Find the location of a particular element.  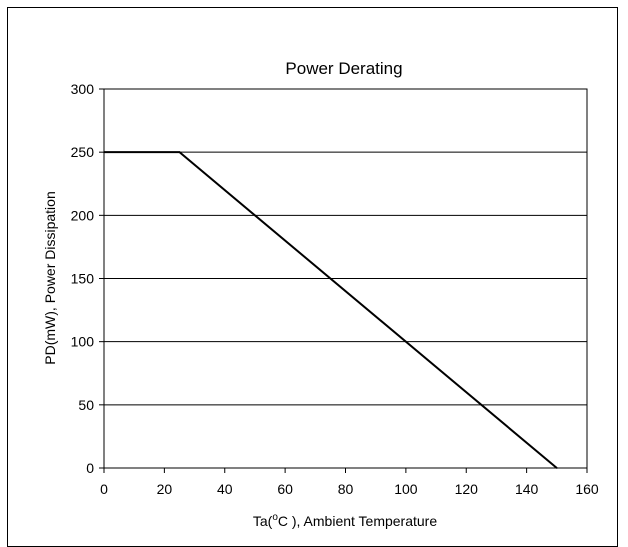

x-tick-label: 80 is located at coordinates (346, 489).